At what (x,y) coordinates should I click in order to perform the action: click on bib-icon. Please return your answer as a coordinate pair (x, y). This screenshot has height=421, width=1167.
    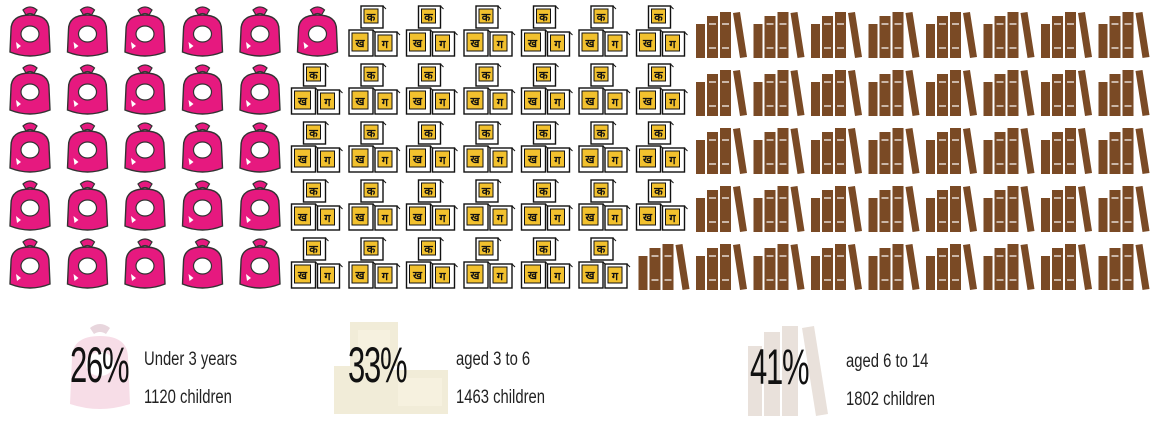
    Looking at the image, I should click on (100, 366).